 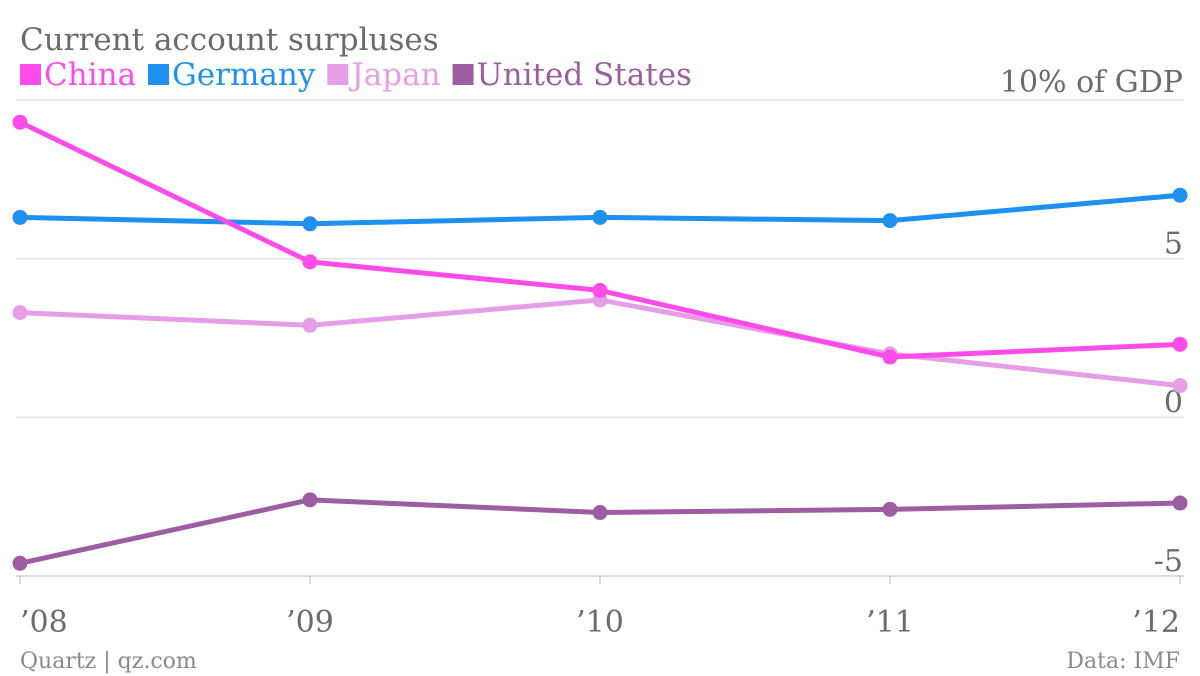 I want to click on x-tick-label: ’09, so click(x=310, y=622).